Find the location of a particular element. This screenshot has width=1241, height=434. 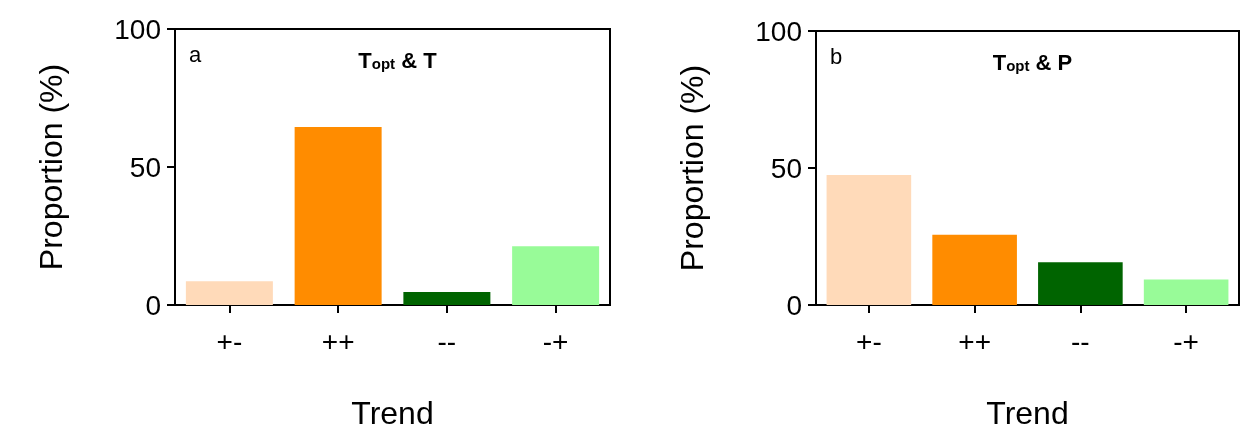

text: Topt & P is located at coordinates (1032, 62).